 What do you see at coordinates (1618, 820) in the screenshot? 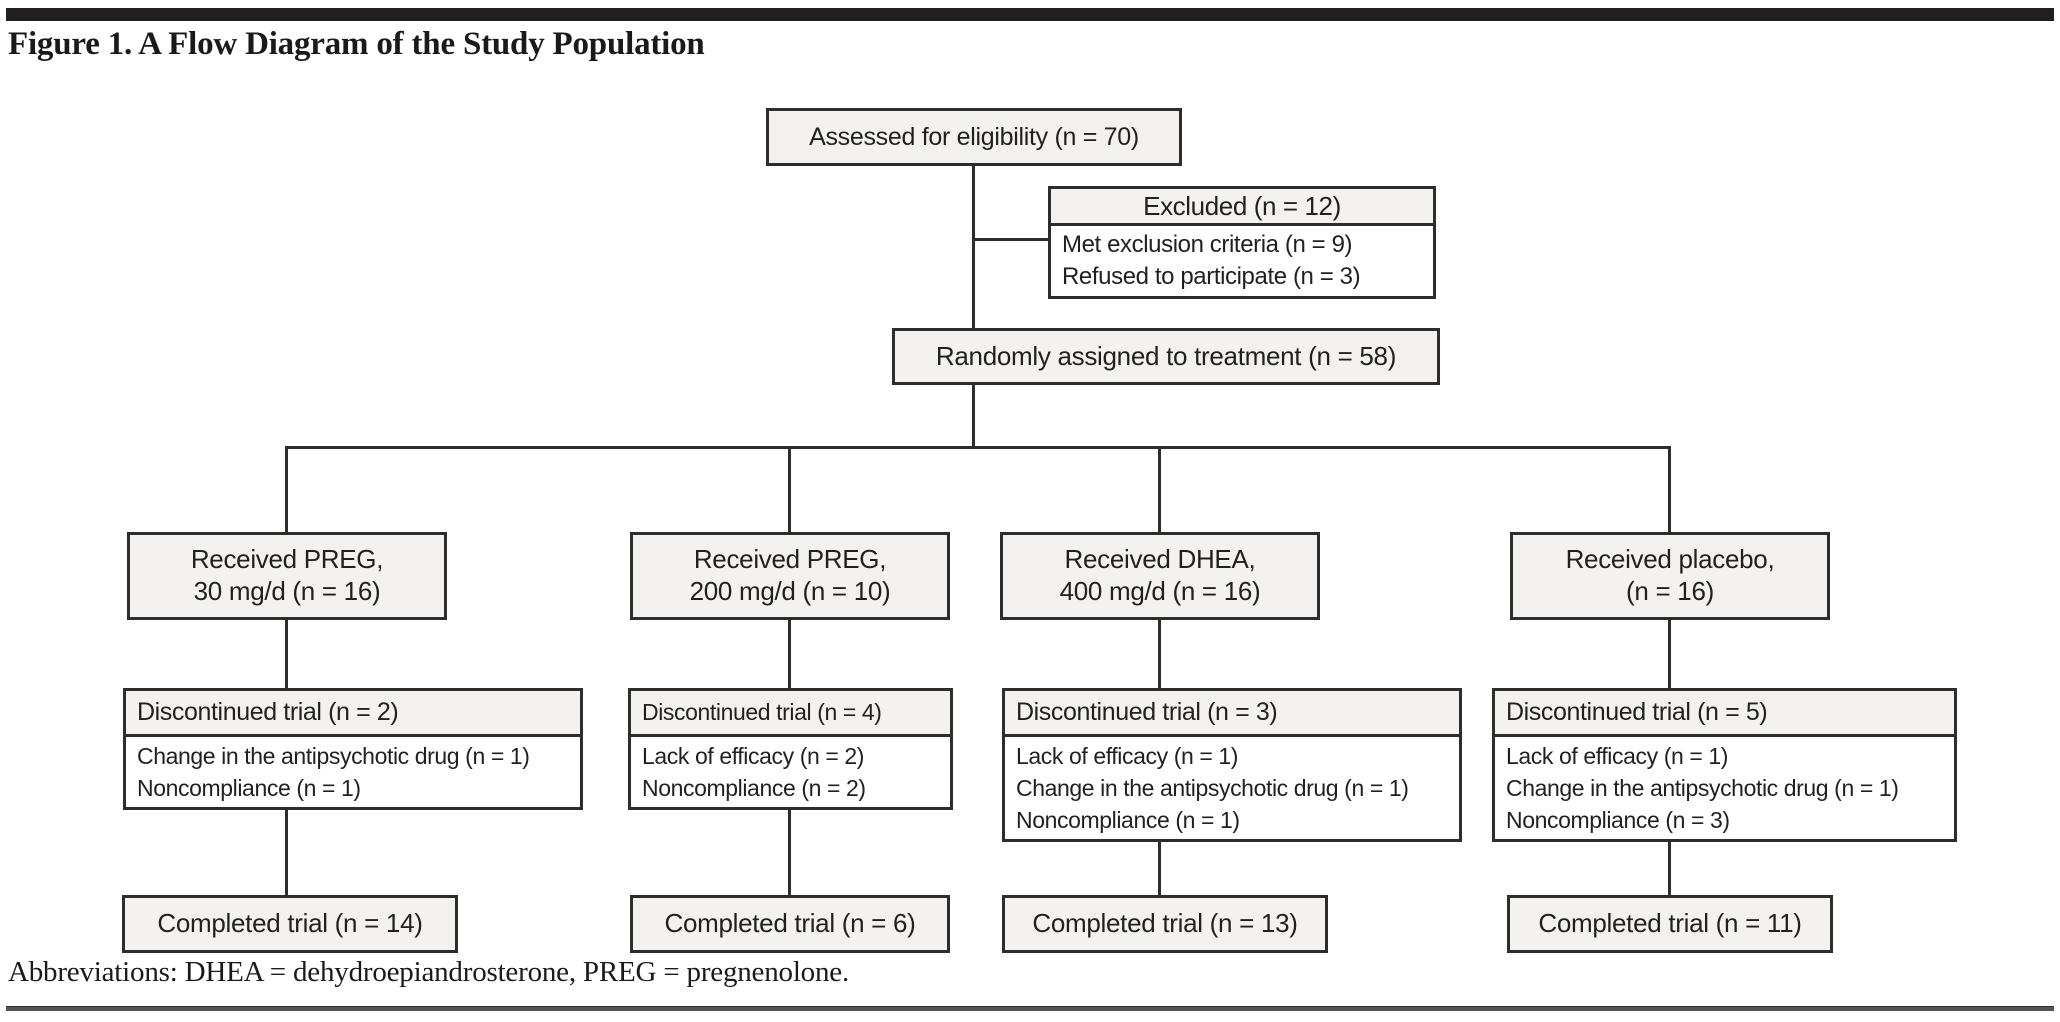
I see `discontinued-reason: Noncompliance (n = 3)` at bounding box center [1618, 820].